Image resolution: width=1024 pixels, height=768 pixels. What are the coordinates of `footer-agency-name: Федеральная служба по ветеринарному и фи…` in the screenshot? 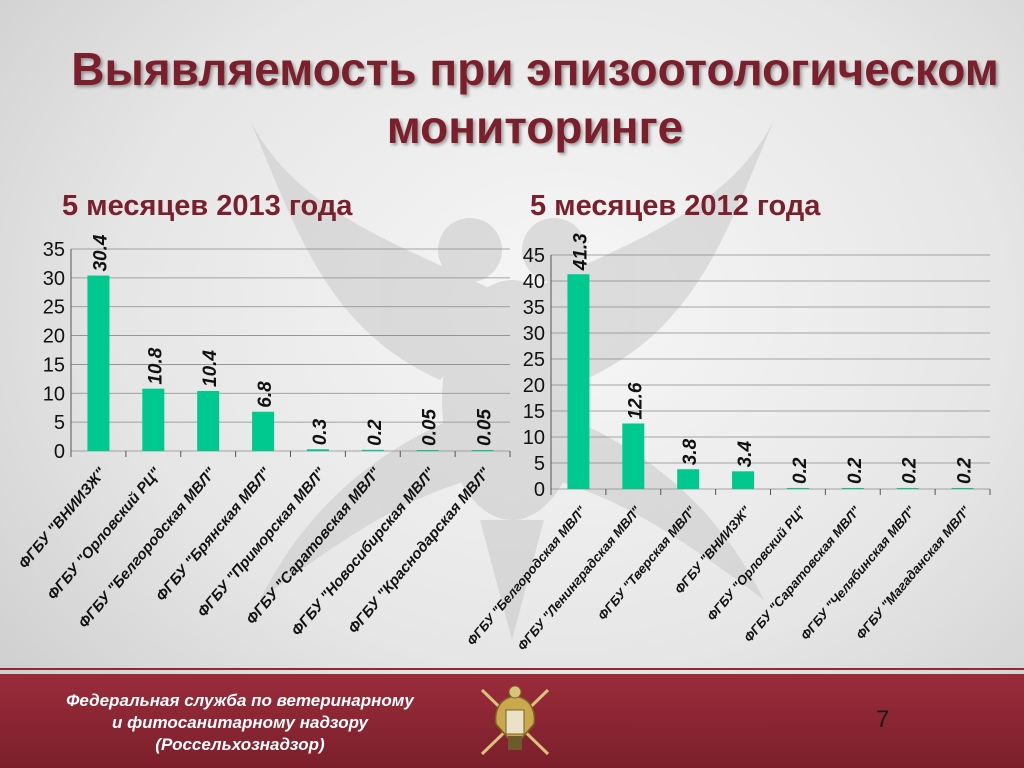 It's located at (240, 723).